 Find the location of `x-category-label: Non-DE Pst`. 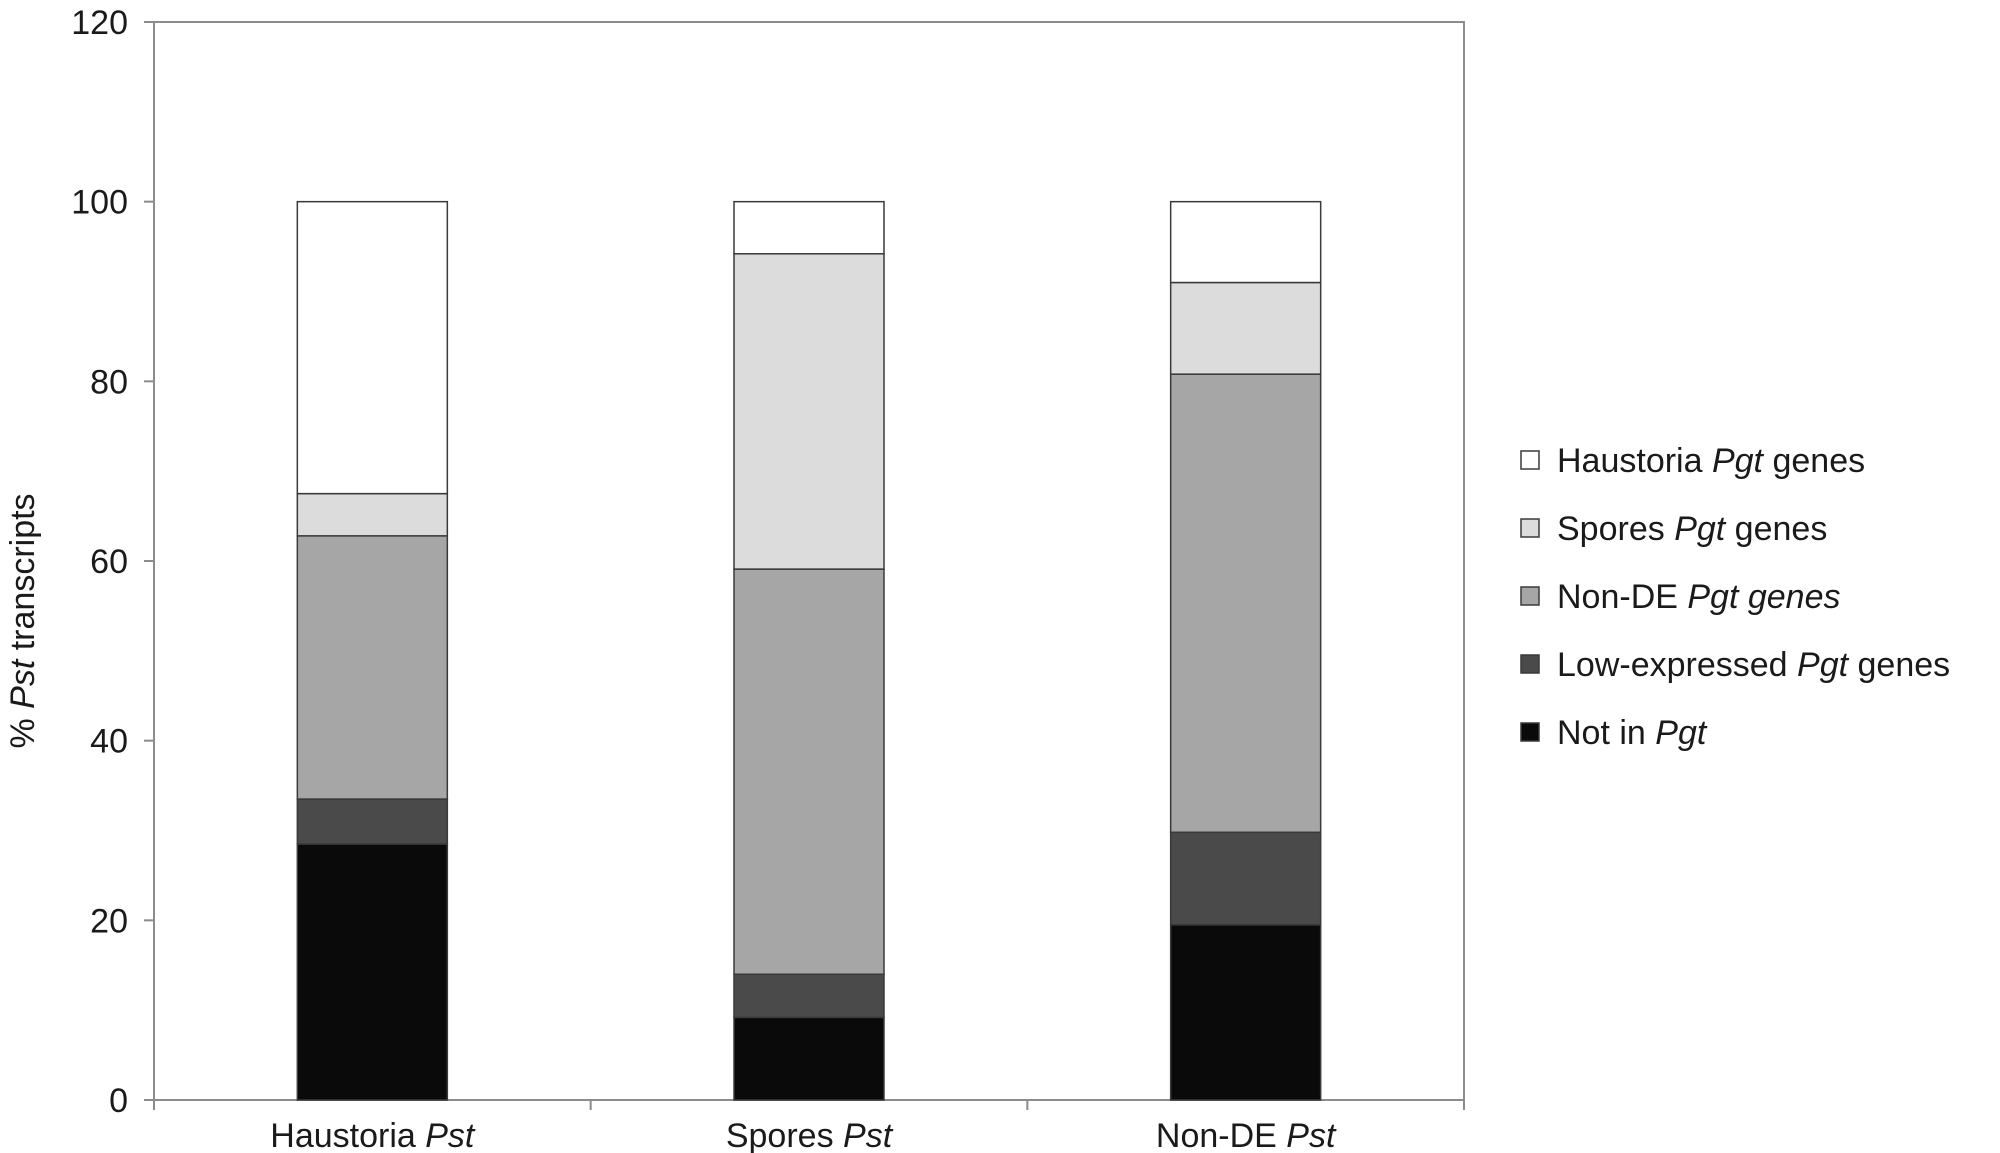

x-category-label: Non-DE Pst is located at coordinates (1246, 1135).